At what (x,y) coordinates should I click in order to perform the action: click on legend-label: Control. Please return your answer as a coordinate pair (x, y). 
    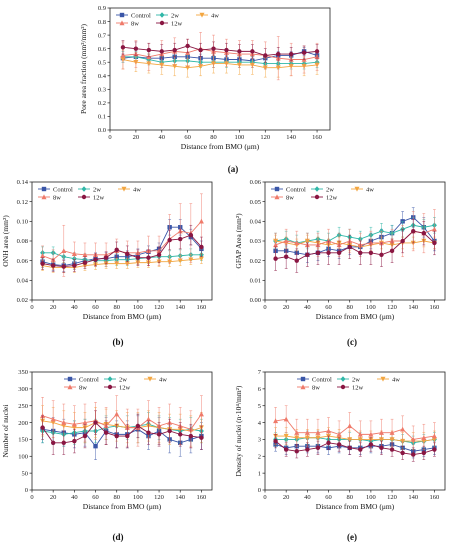
    Looking at the image, I should click on (89, 379).